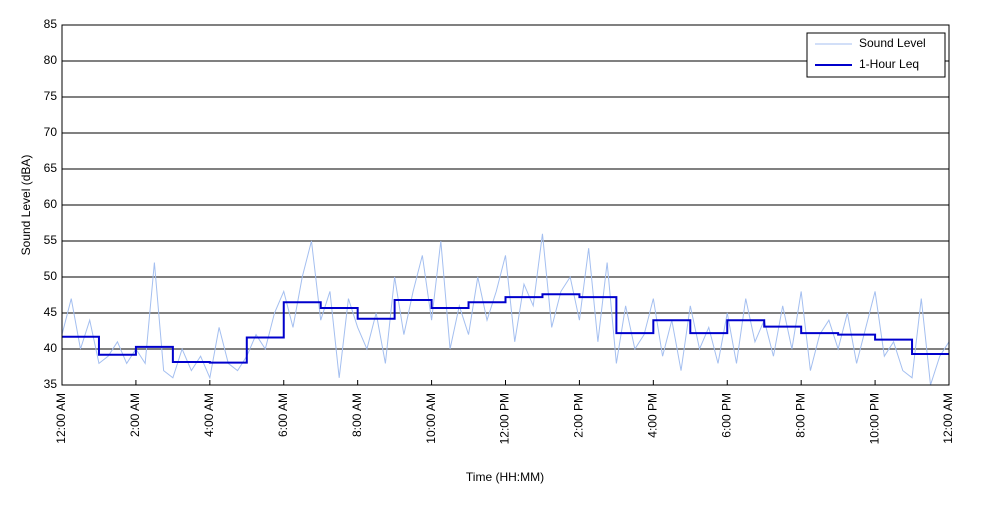 This screenshot has height=505, width=1000. Describe the element at coordinates (505, 477) in the screenshot. I see `x-axis-label: Time (HH:MM)` at that location.